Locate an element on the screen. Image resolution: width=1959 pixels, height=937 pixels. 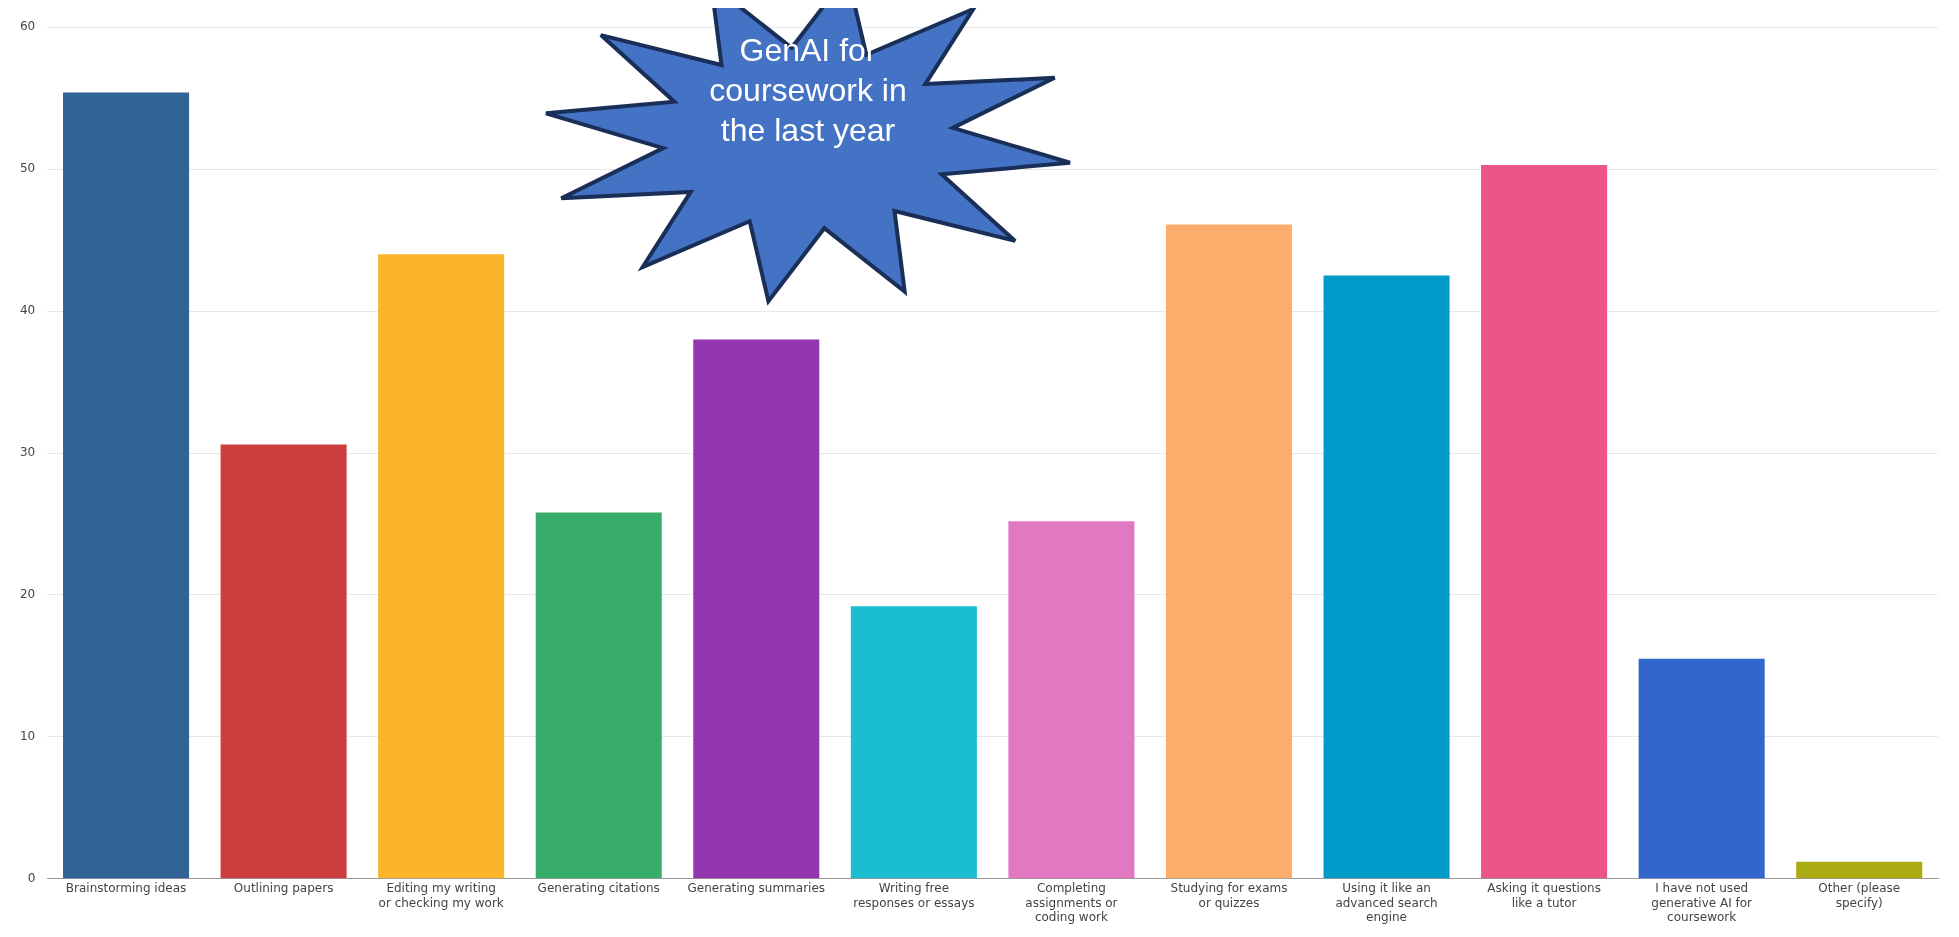
y-tick-label: 60 is located at coordinates (27, 26).